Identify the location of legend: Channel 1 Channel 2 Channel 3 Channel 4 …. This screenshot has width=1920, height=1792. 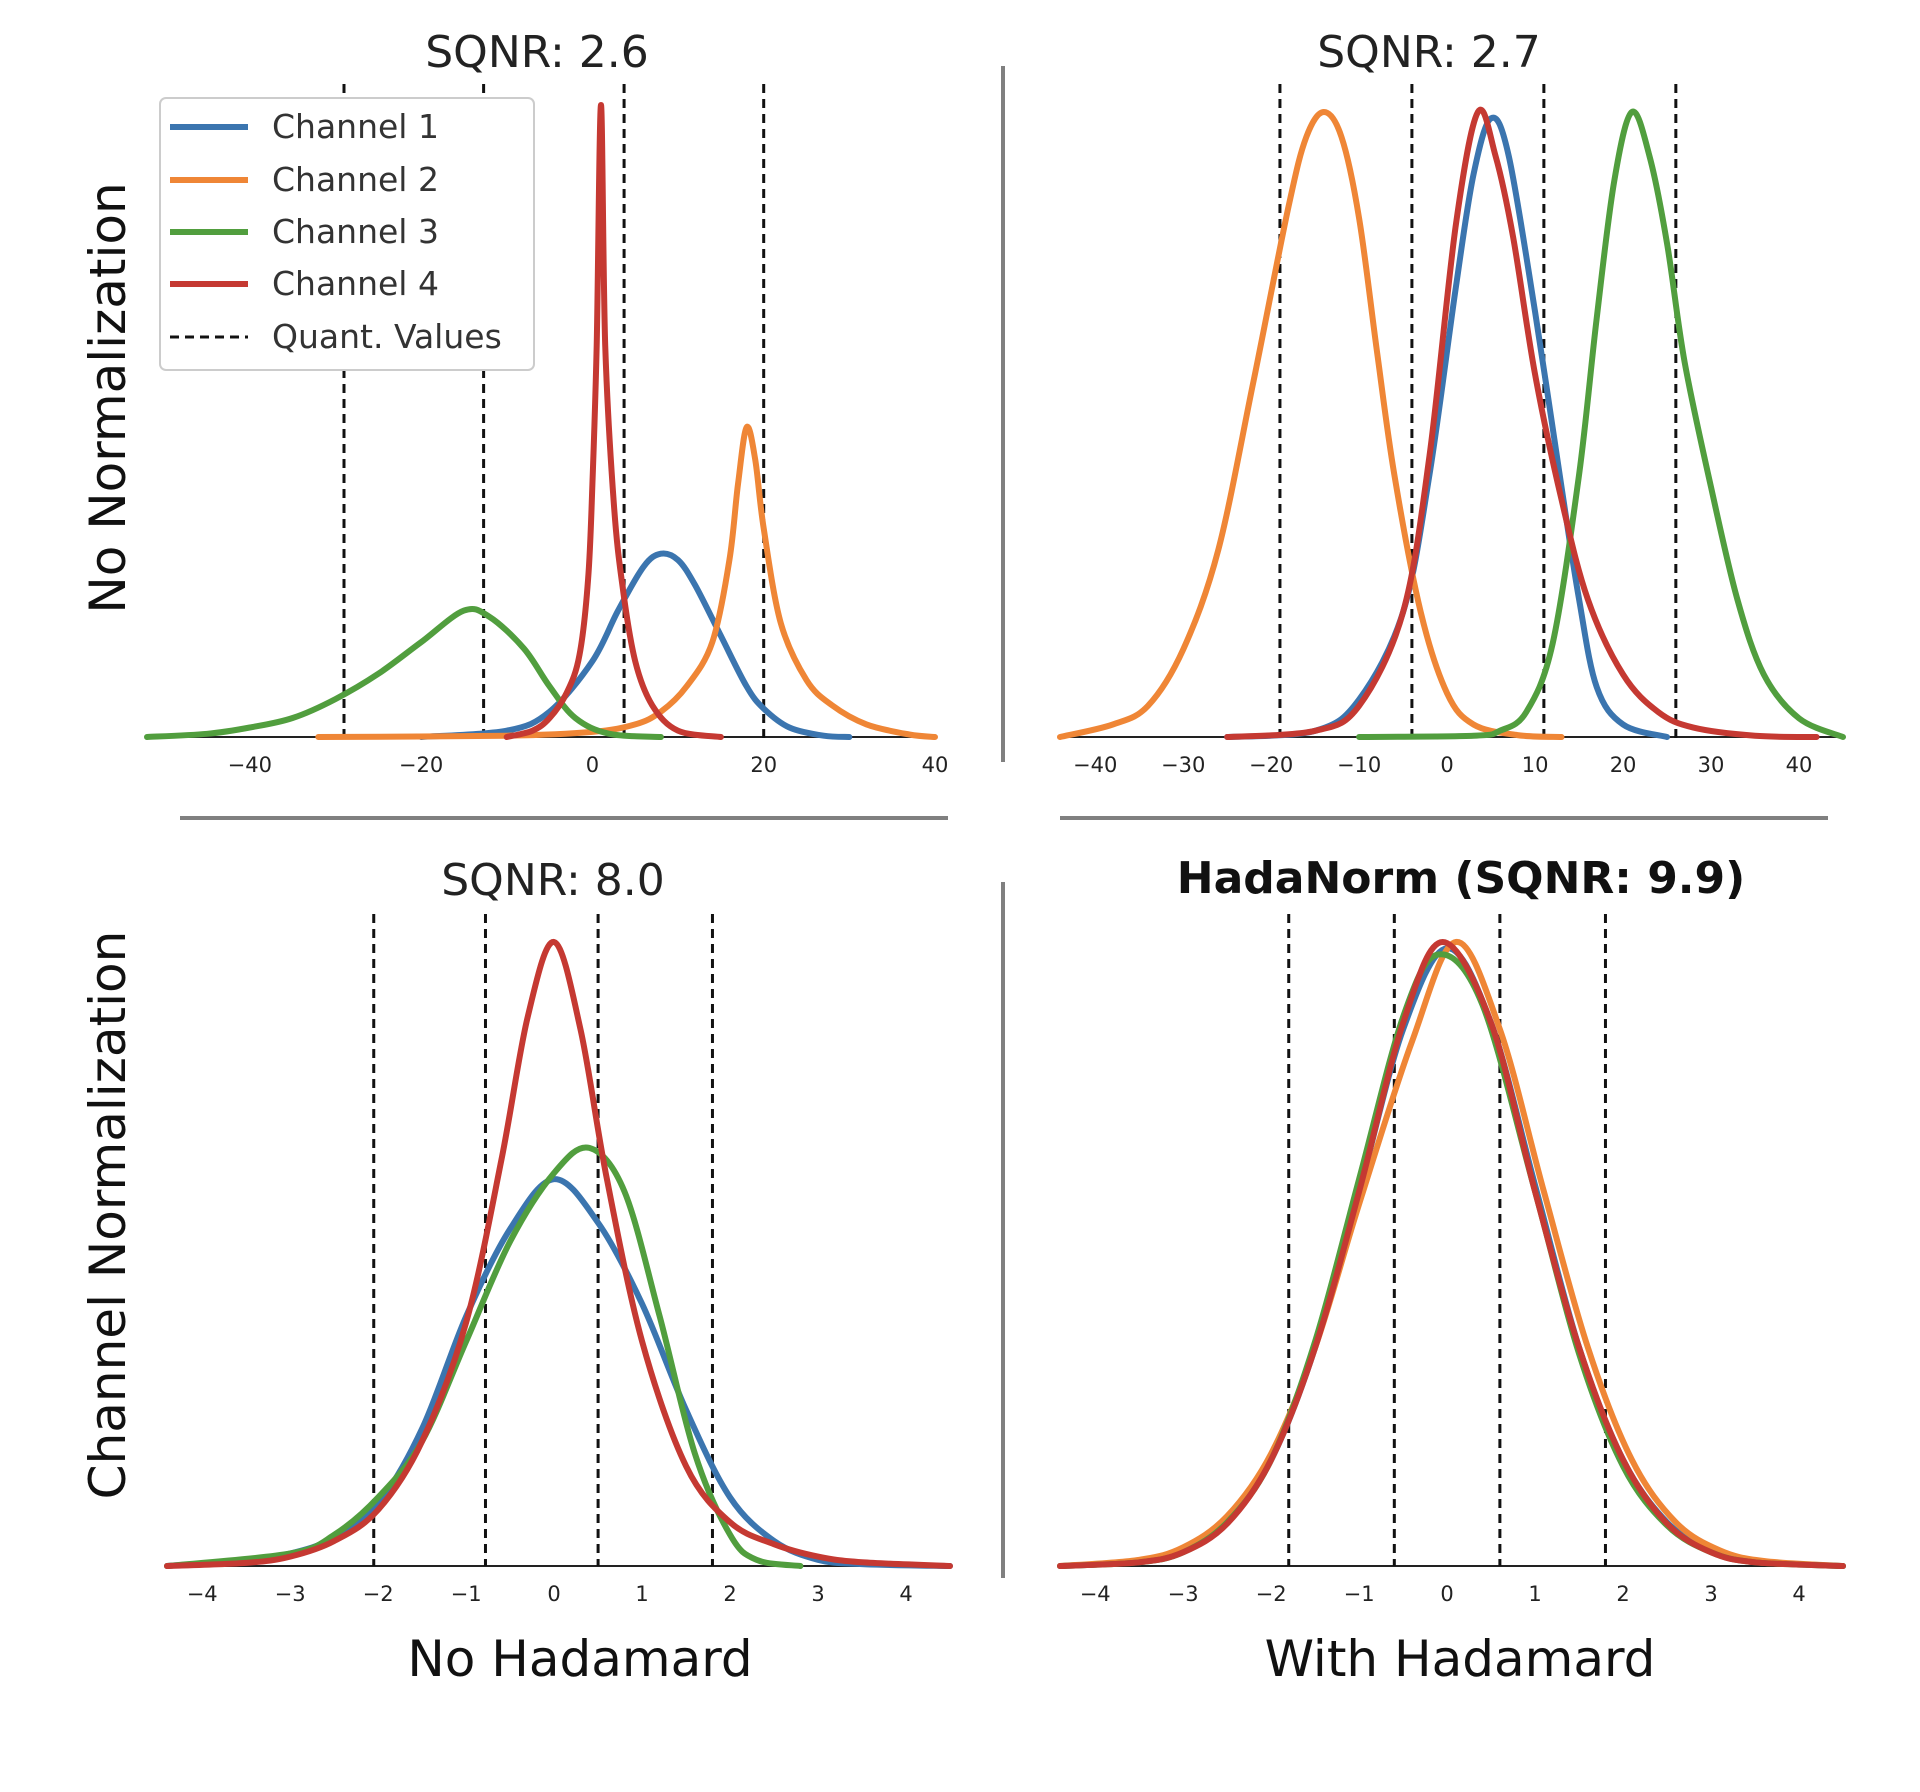
(347, 234).